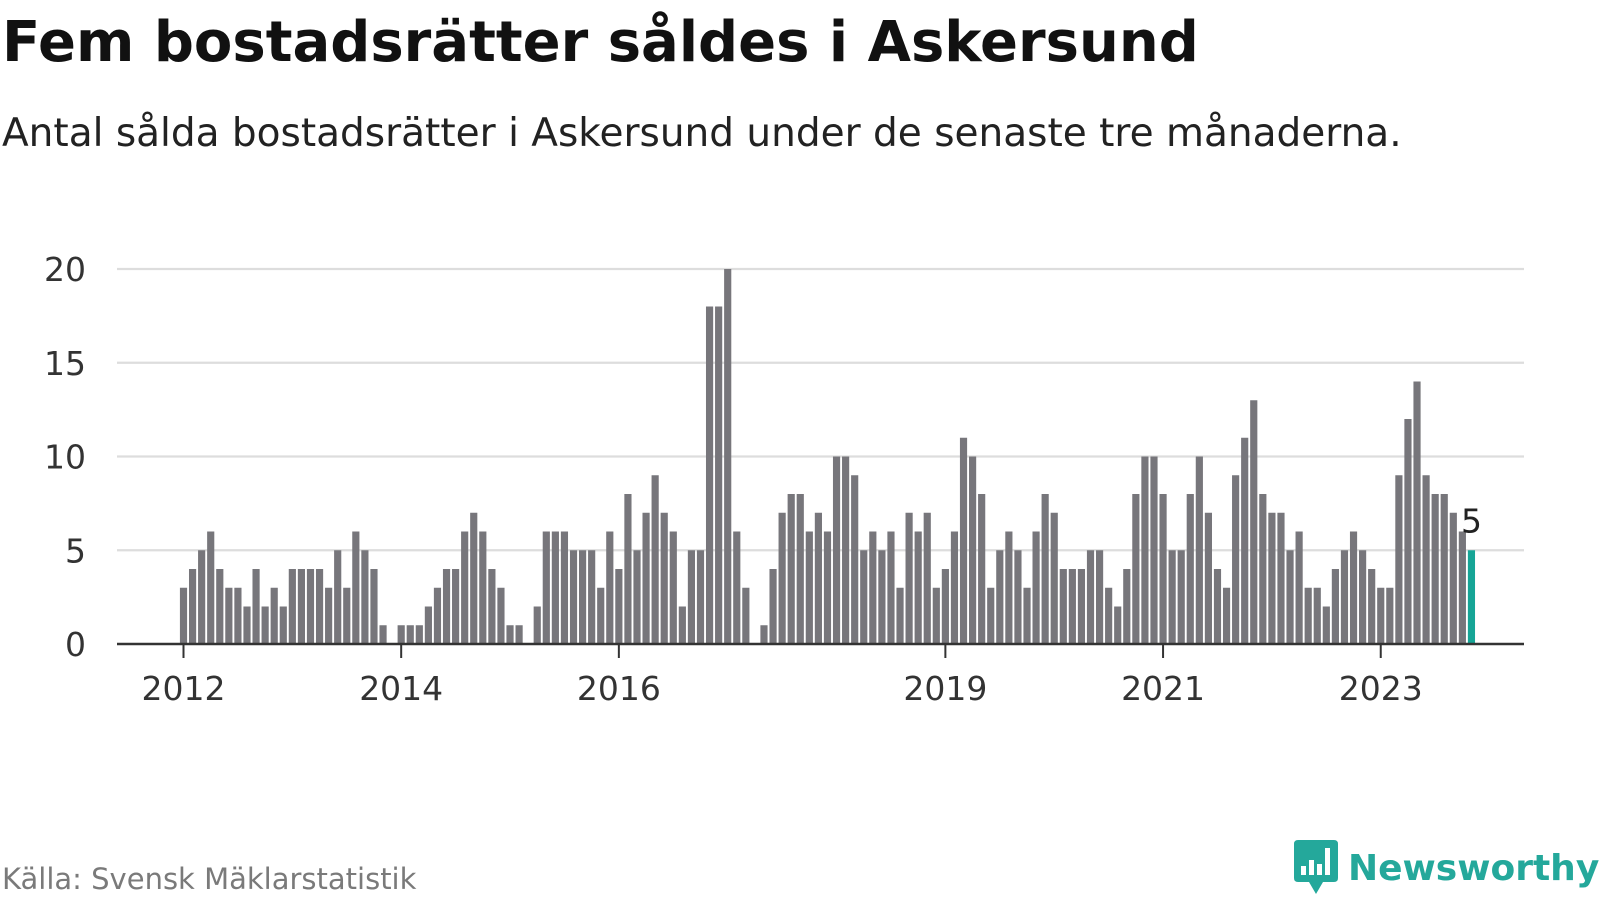 The width and height of the screenshot is (1600, 900). Describe the element at coordinates (782, 688) in the screenshot. I see `x-axis-labels: 2012 2014 2016 2019 2021 2023` at that location.